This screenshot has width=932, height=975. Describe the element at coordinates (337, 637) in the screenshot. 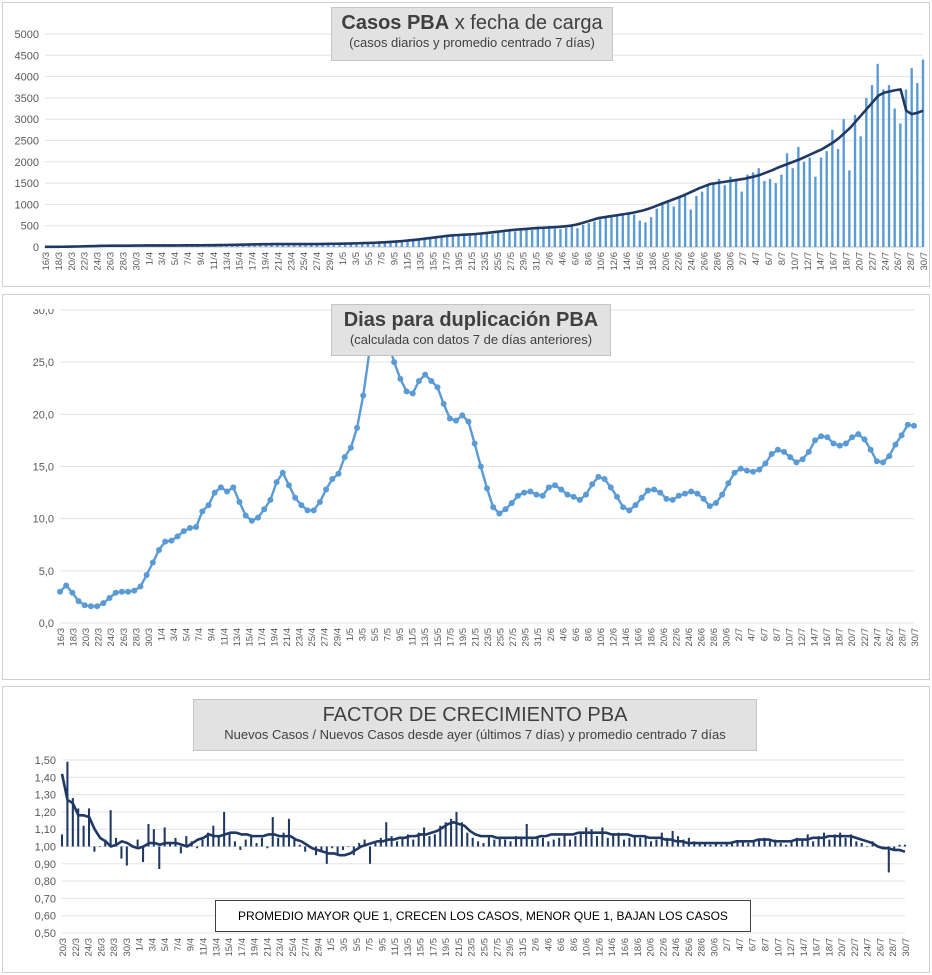

I see `duplicacion-xtick-label: 29/4` at that location.